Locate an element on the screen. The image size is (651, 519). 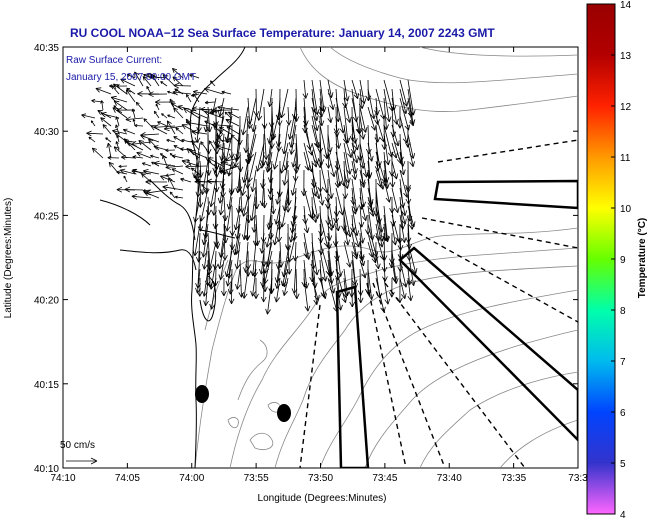
colorbar-tick-label: 8 is located at coordinates (623, 311).